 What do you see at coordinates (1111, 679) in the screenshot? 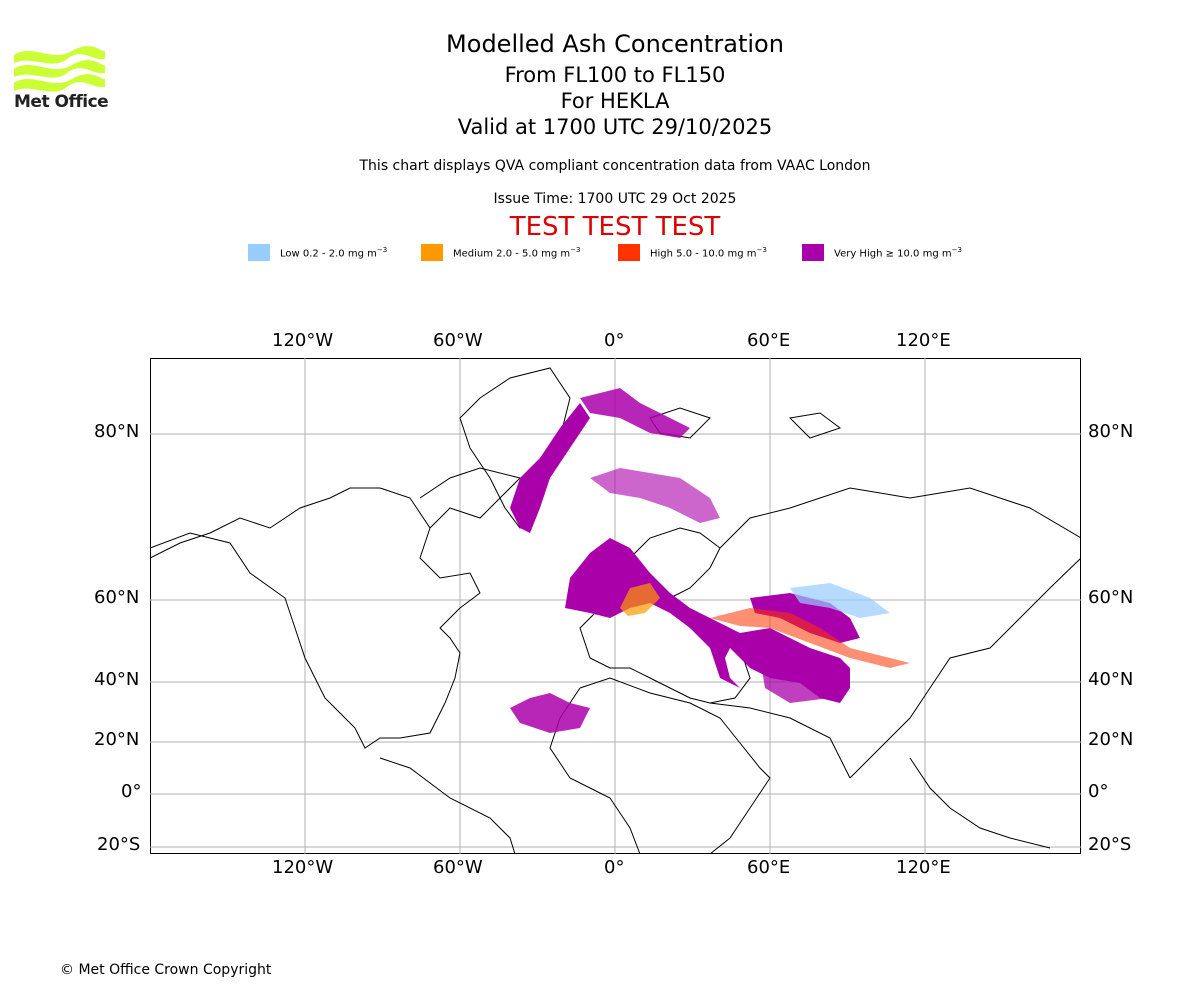
I see `lat-label-right-40n: 40°N` at bounding box center [1111, 679].